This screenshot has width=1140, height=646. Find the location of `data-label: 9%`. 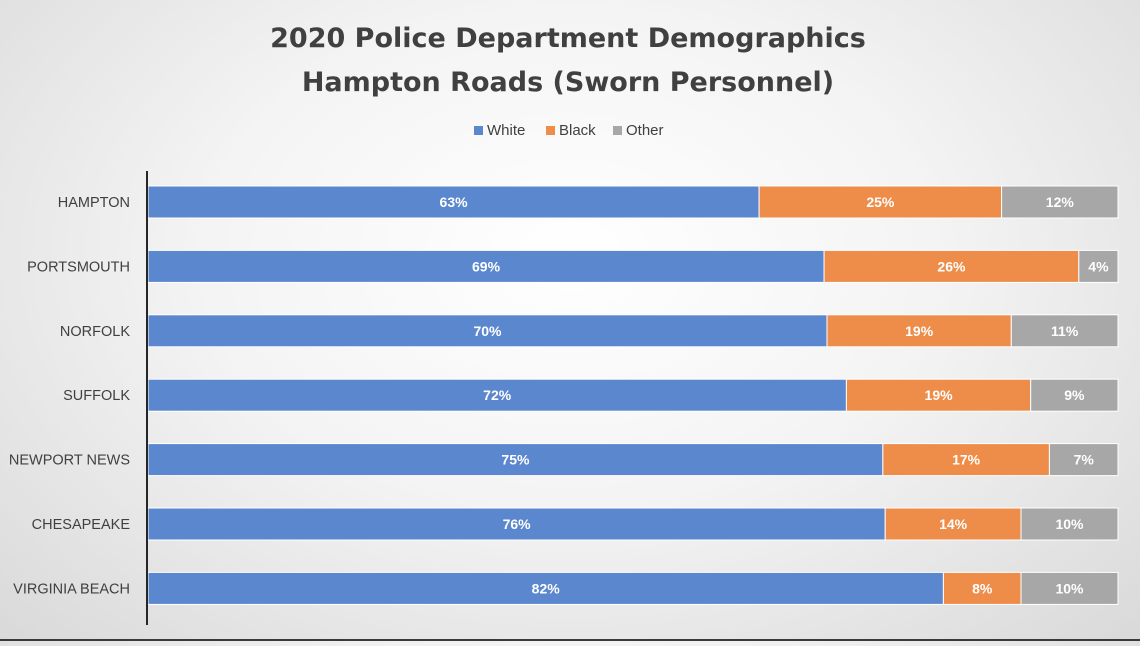

data-label: 9% is located at coordinates (1074, 395).